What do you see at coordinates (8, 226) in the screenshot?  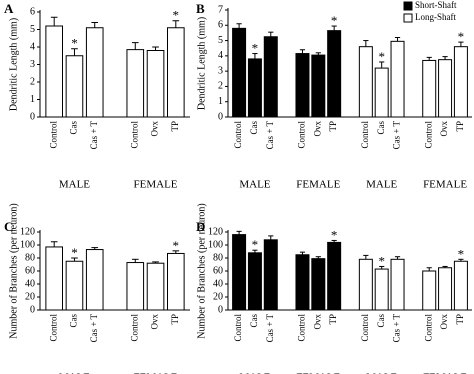 I see `panel-label: C` at bounding box center [8, 226].